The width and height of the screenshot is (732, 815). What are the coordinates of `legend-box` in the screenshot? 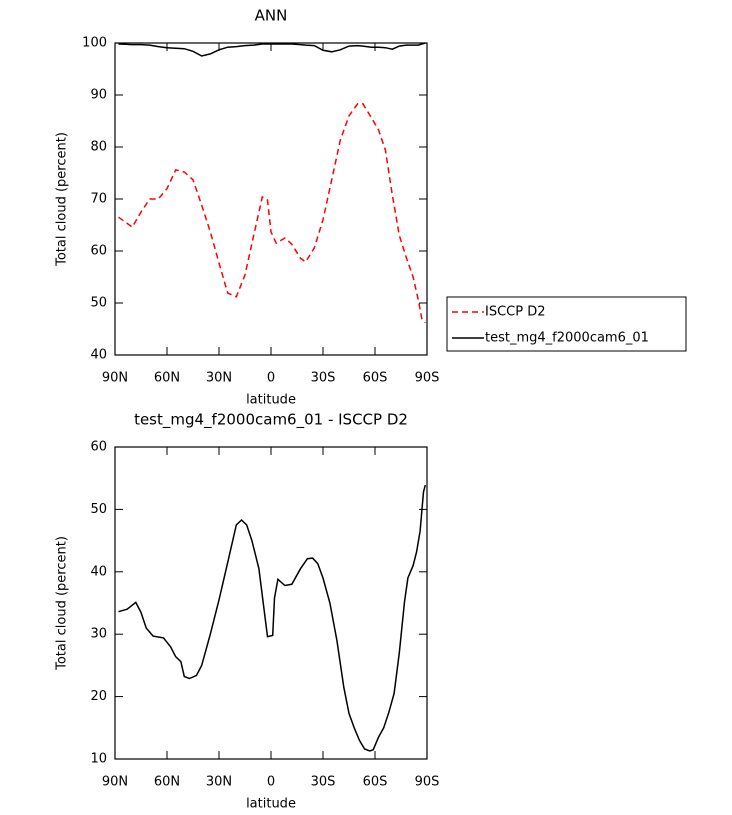 It's located at (566, 324).